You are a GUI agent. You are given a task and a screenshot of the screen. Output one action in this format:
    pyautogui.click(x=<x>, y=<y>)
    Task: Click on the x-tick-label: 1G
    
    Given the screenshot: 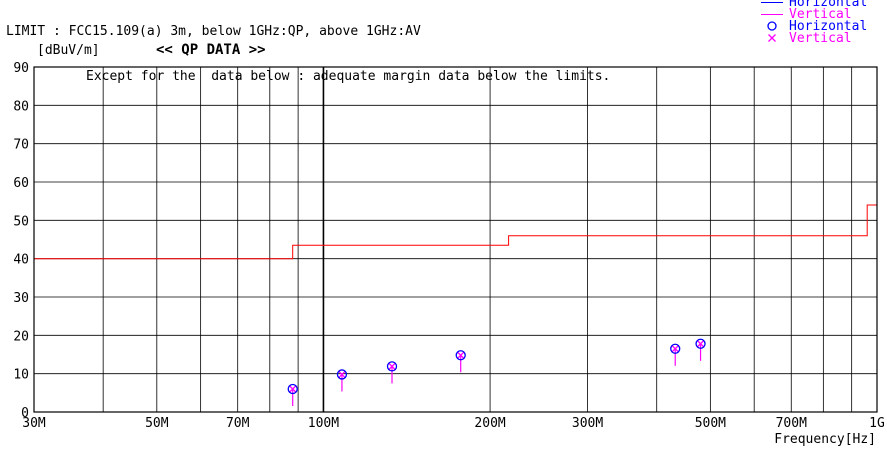 What is the action you would take?
    pyautogui.click(x=877, y=423)
    